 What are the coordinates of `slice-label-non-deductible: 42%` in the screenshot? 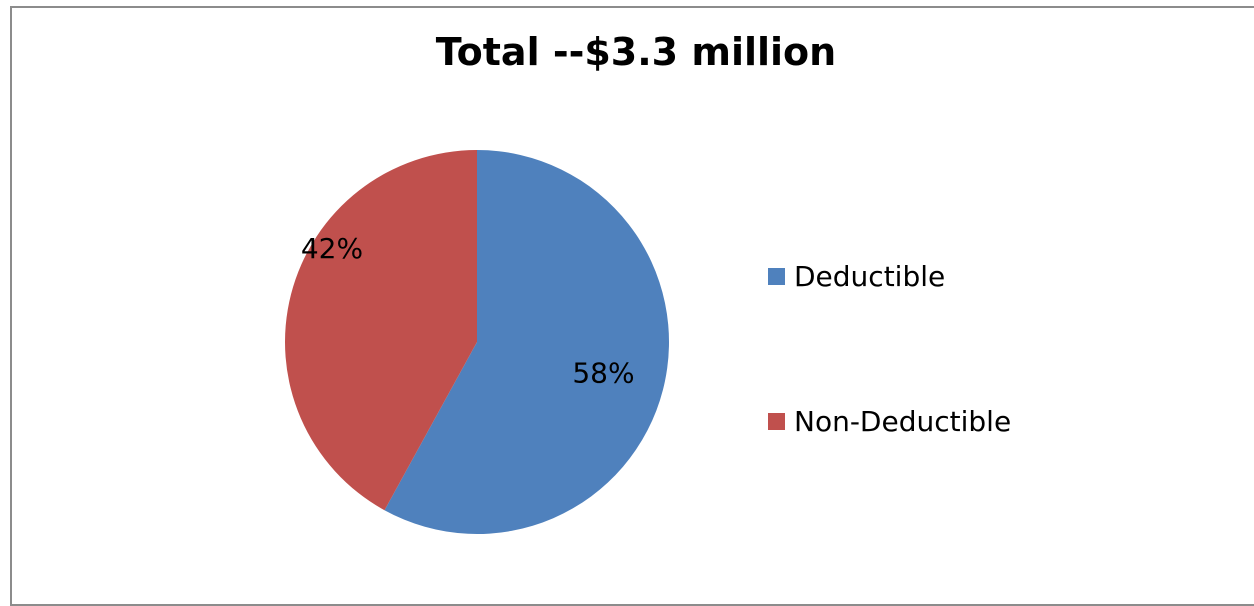 It's located at (332, 248).